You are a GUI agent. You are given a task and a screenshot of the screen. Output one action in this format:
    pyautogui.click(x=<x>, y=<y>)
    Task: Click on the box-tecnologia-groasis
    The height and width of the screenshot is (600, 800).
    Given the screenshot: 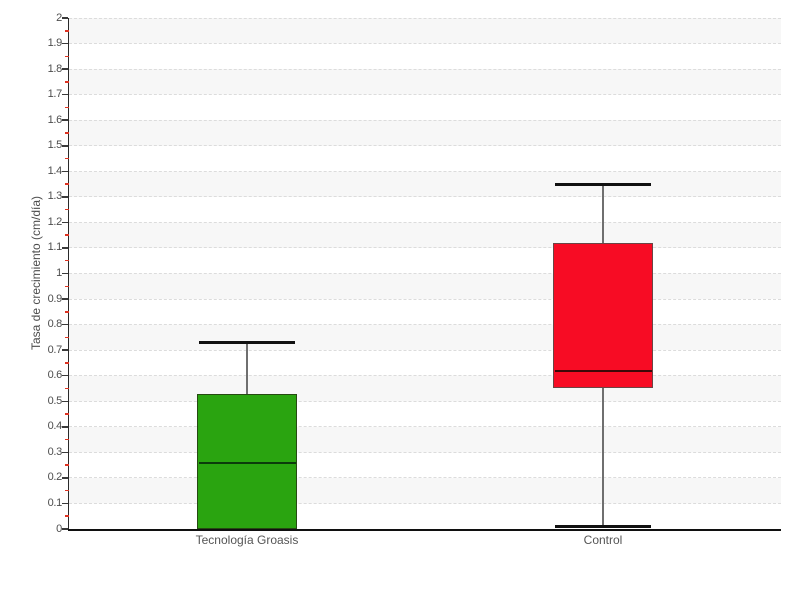 What is the action you would take?
    pyautogui.click(x=247, y=461)
    